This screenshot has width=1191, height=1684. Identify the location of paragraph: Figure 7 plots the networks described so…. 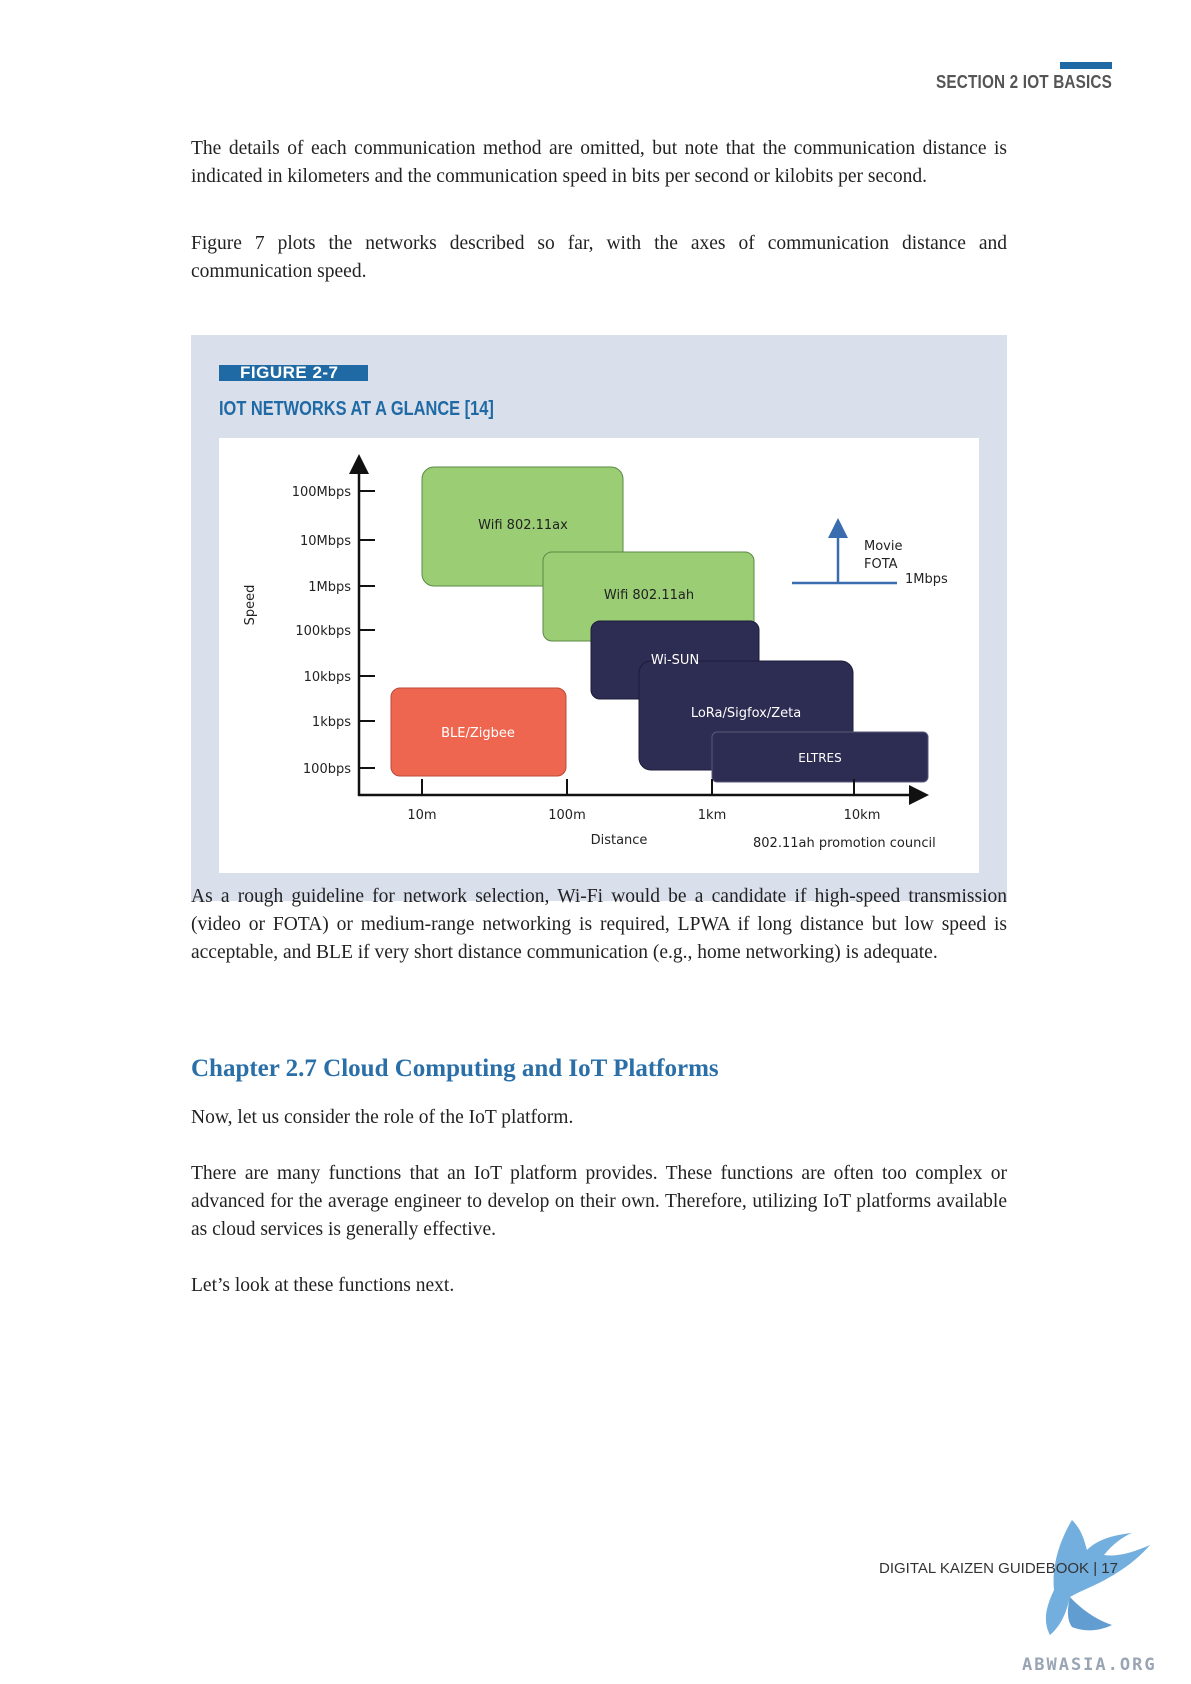
(599, 257).